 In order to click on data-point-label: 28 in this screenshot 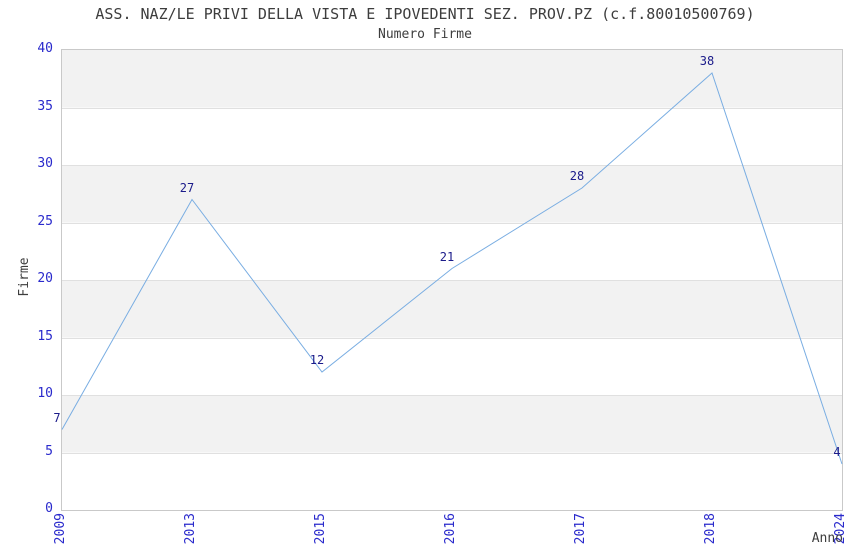, I will do `click(577, 176)`.